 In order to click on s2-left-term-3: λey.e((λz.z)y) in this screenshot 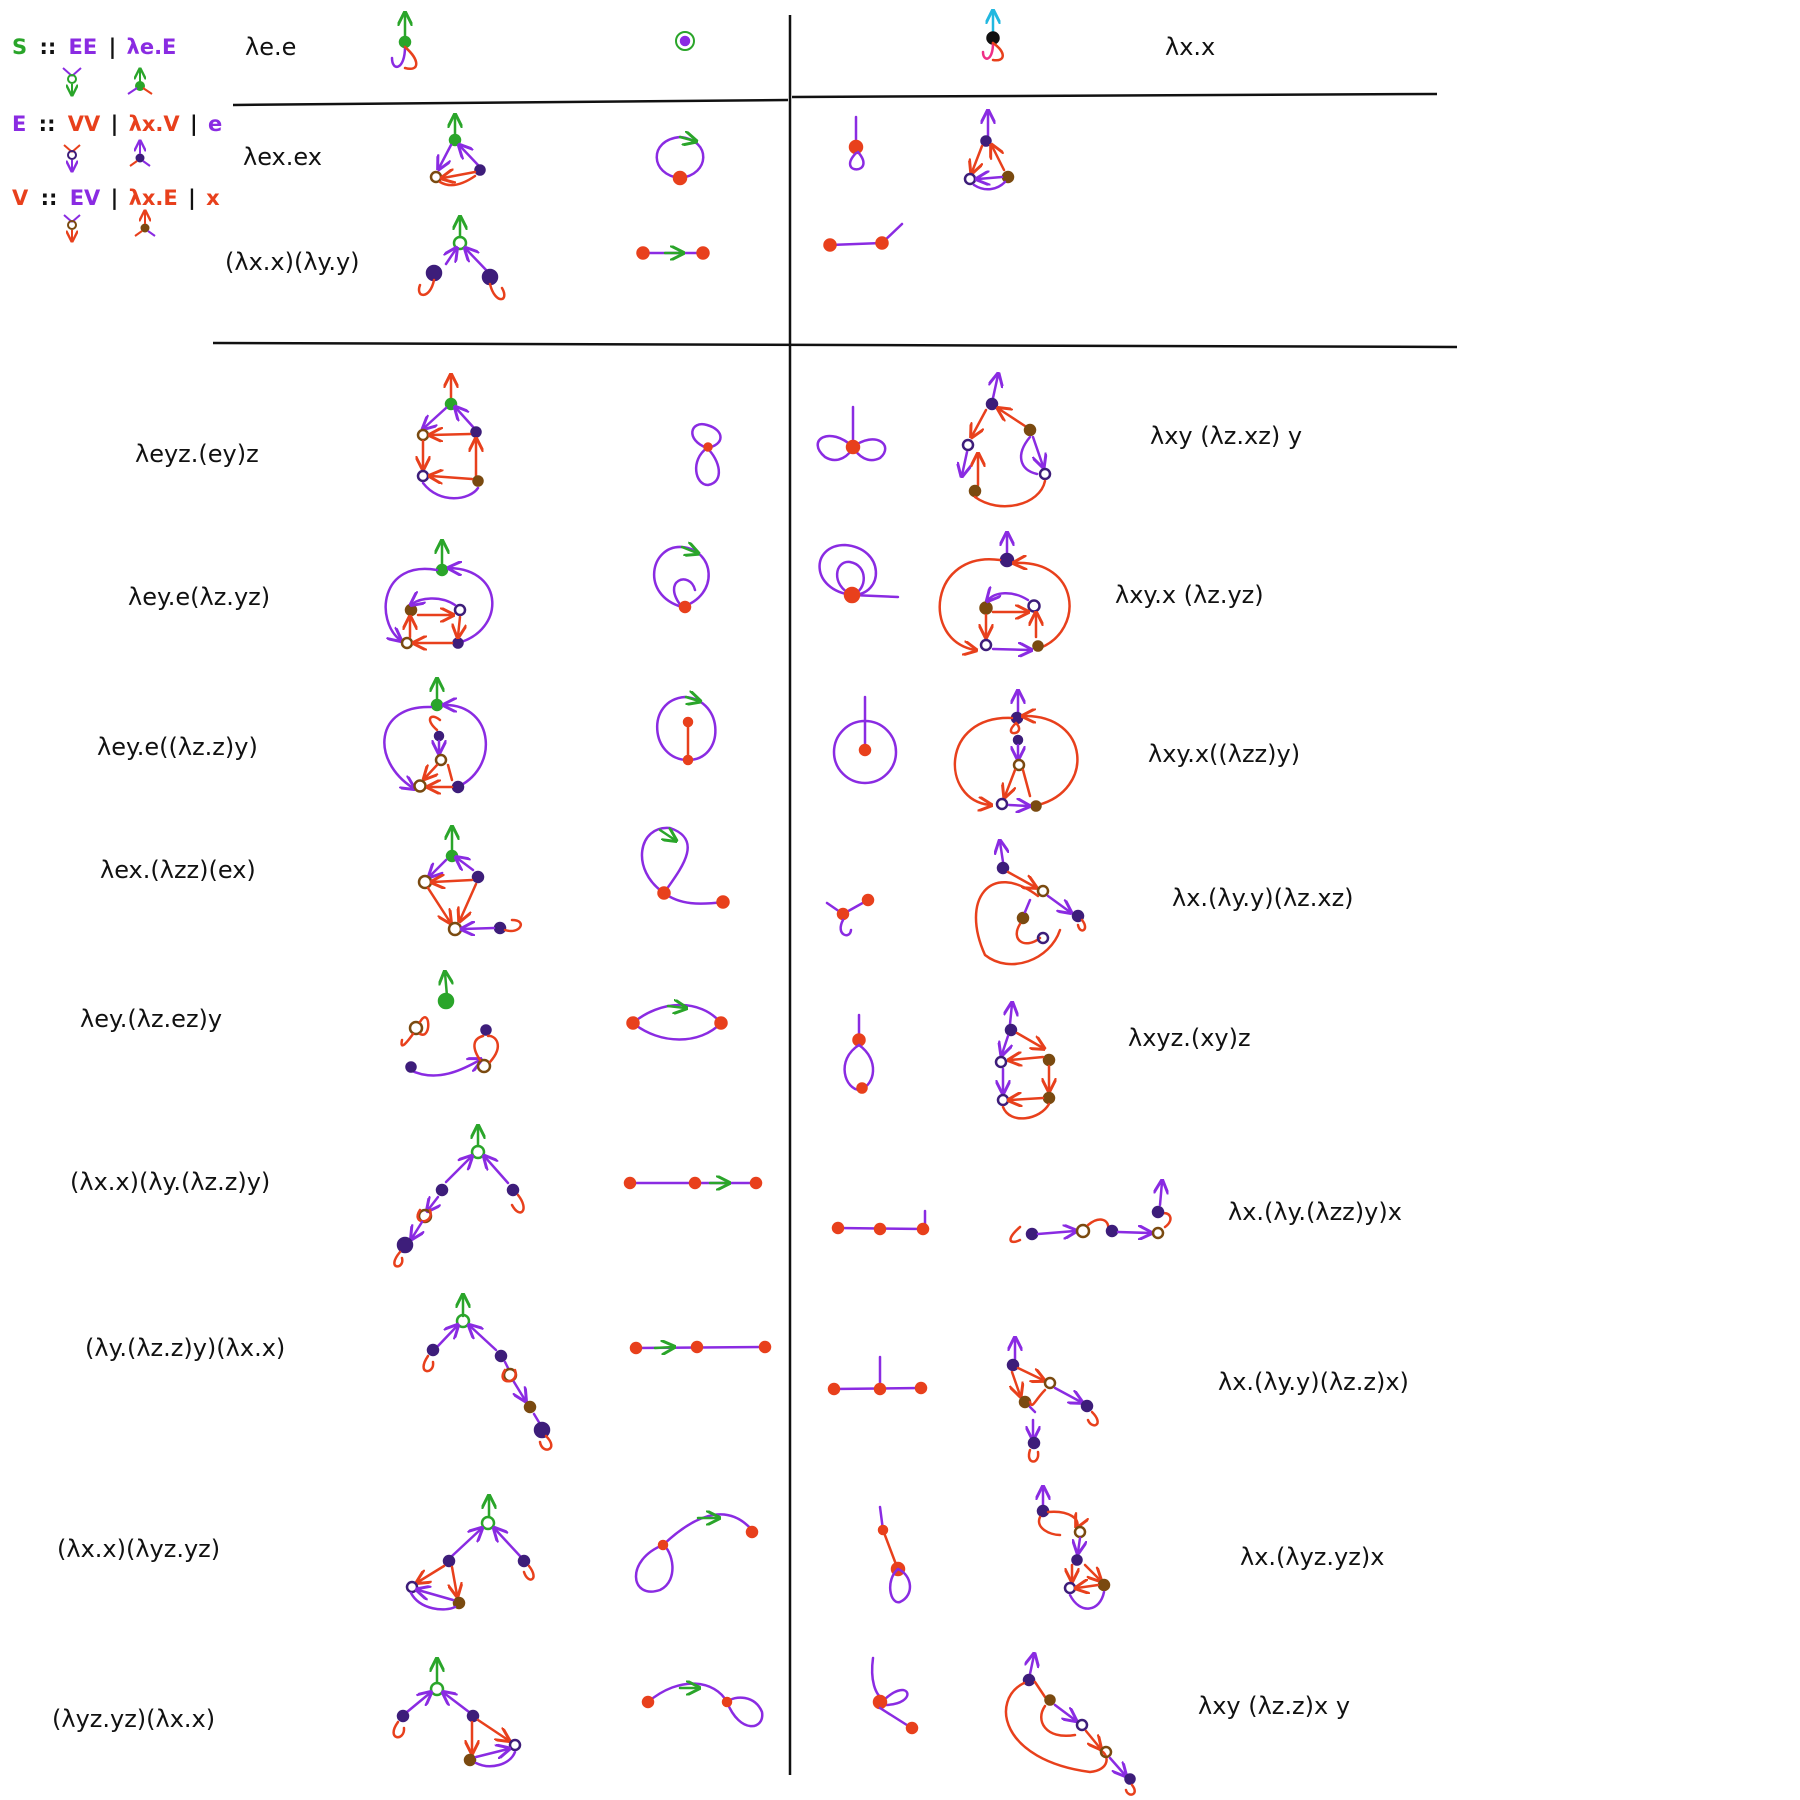, I will do `click(177, 747)`.